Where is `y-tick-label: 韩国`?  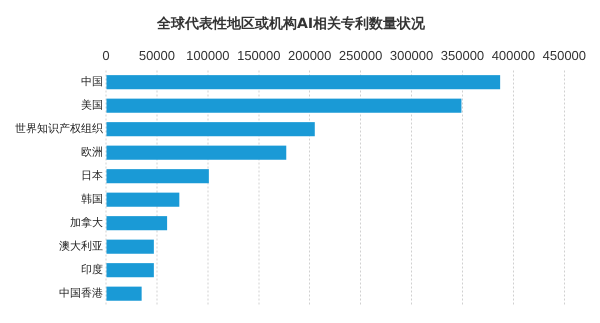
y-tick-label: 韩国 is located at coordinates (92, 199).